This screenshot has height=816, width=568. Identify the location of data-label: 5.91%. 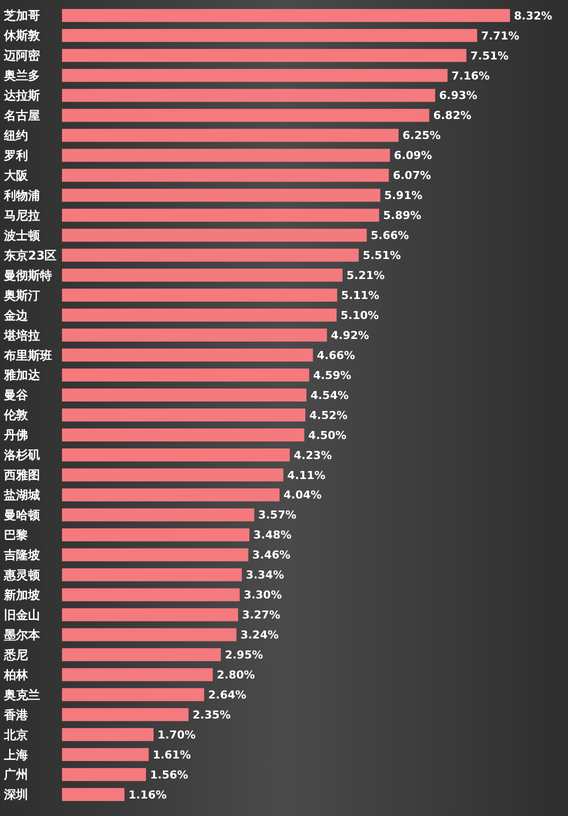
(403, 195).